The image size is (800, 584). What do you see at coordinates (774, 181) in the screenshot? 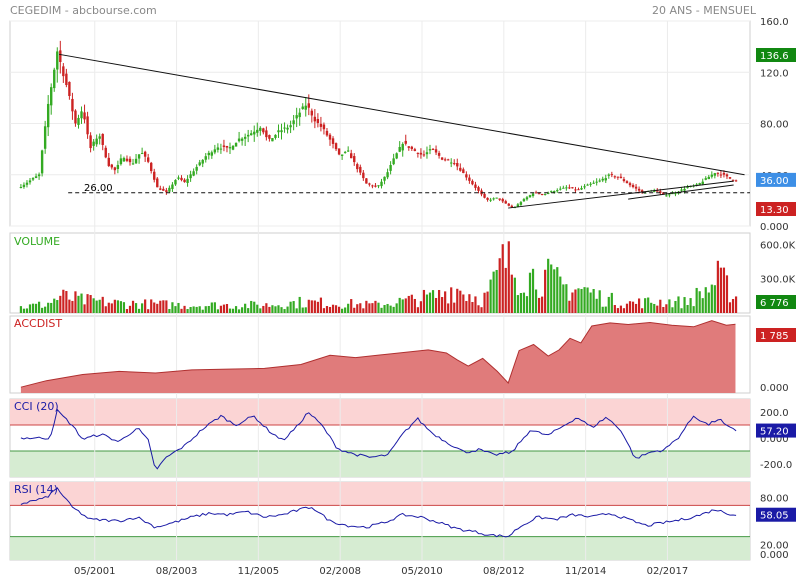
I see `price-last-badge: 36.00` at bounding box center [774, 181].